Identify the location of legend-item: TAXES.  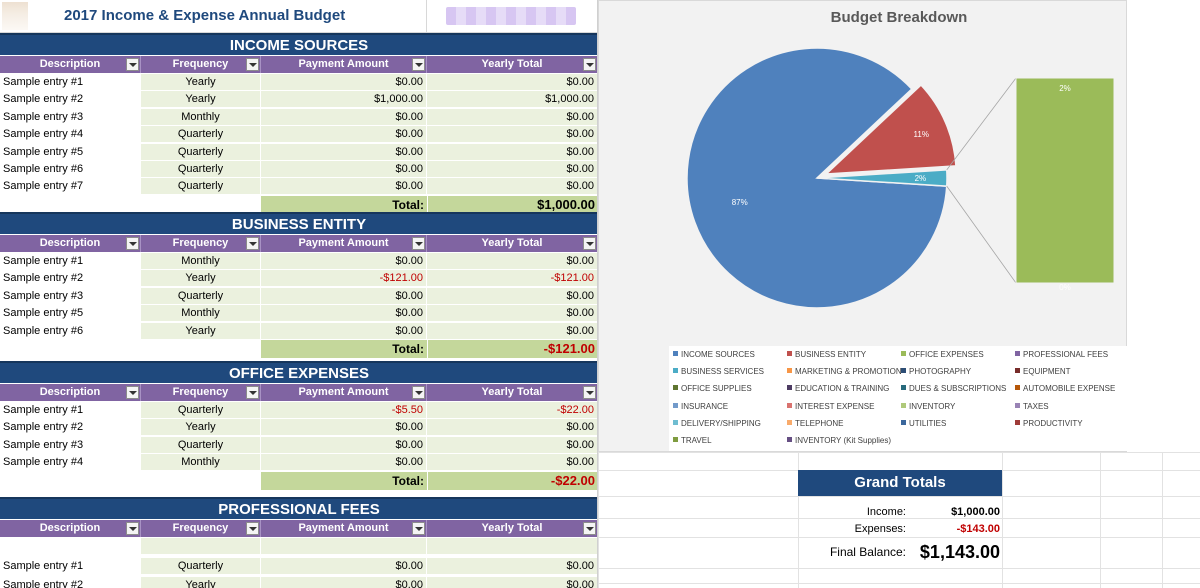
(1032, 407).